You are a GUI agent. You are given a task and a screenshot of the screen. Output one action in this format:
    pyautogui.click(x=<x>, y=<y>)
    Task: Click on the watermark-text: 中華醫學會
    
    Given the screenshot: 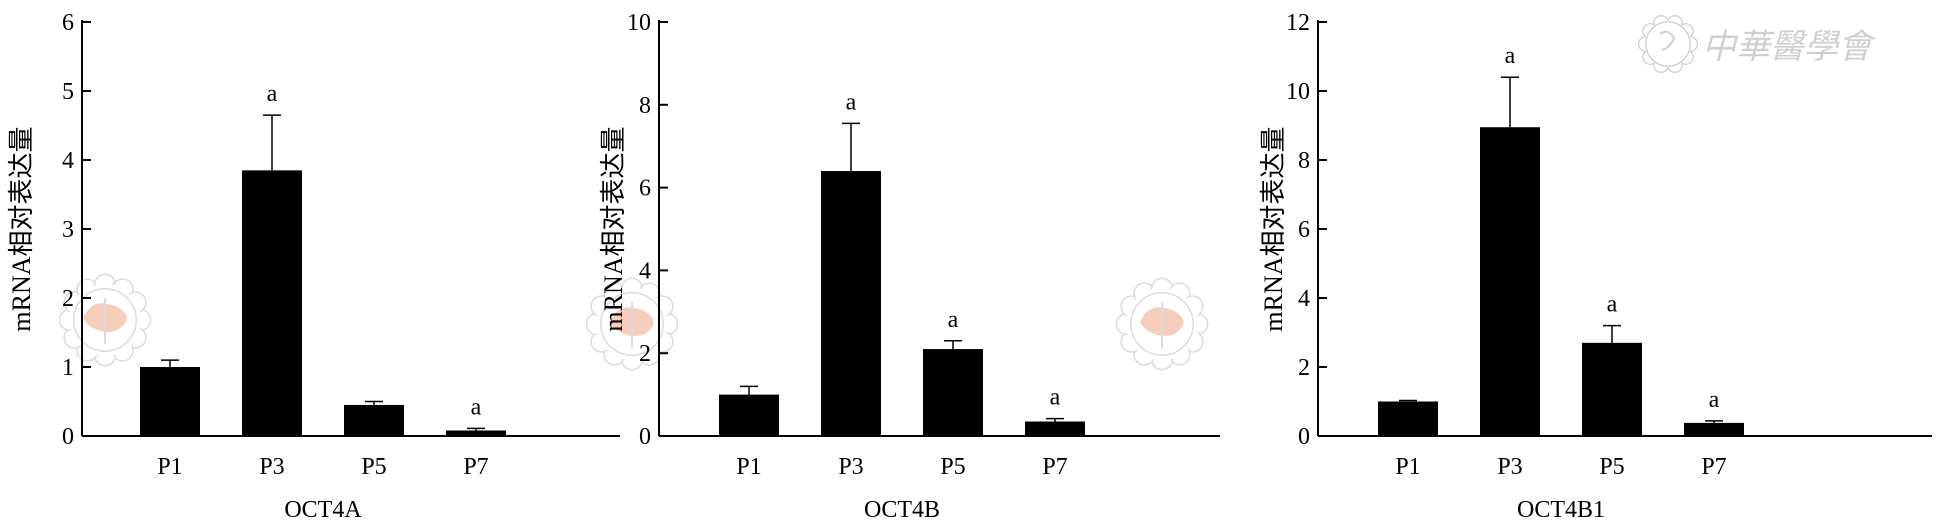 What is the action you would take?
    pyautogui.click(x=1789, y=47)
    